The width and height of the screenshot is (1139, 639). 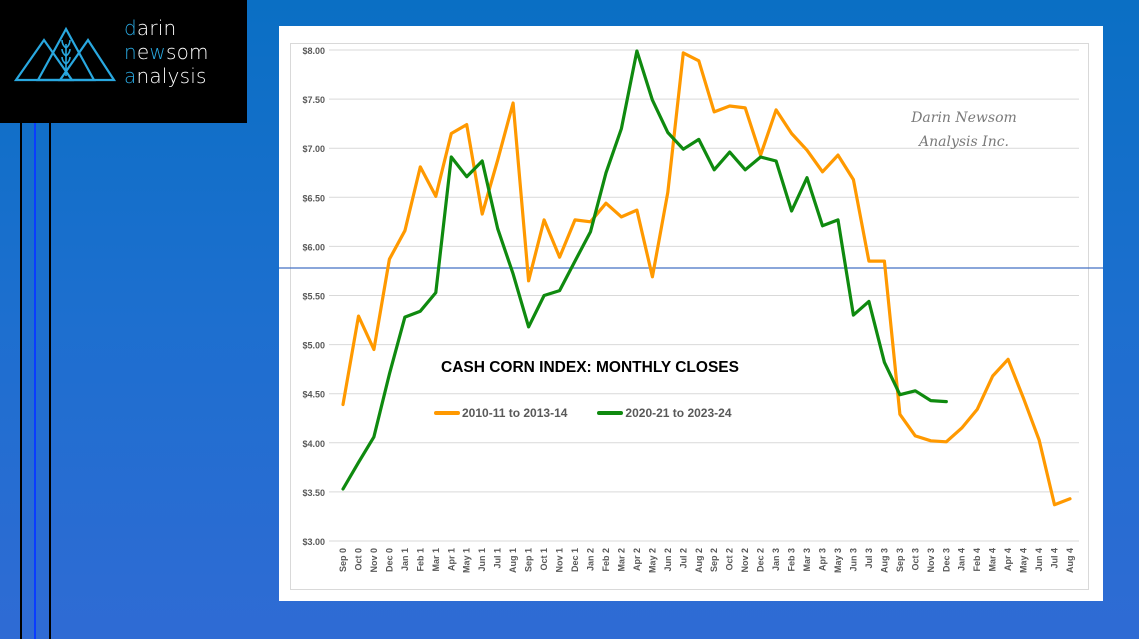 What do you see at coordinates (451, 559) in the screenshot?
I see `x-tick-label: Apr 1` at bounding box center [451, 559].